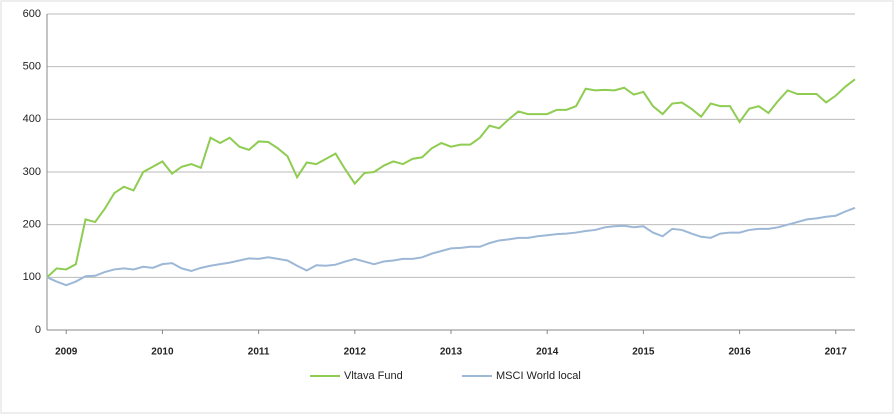 The image size is (894, 419). Describe the element at coordinates (259, 352) in the screenshot. I see `x-tick-label: 2011` at that location.